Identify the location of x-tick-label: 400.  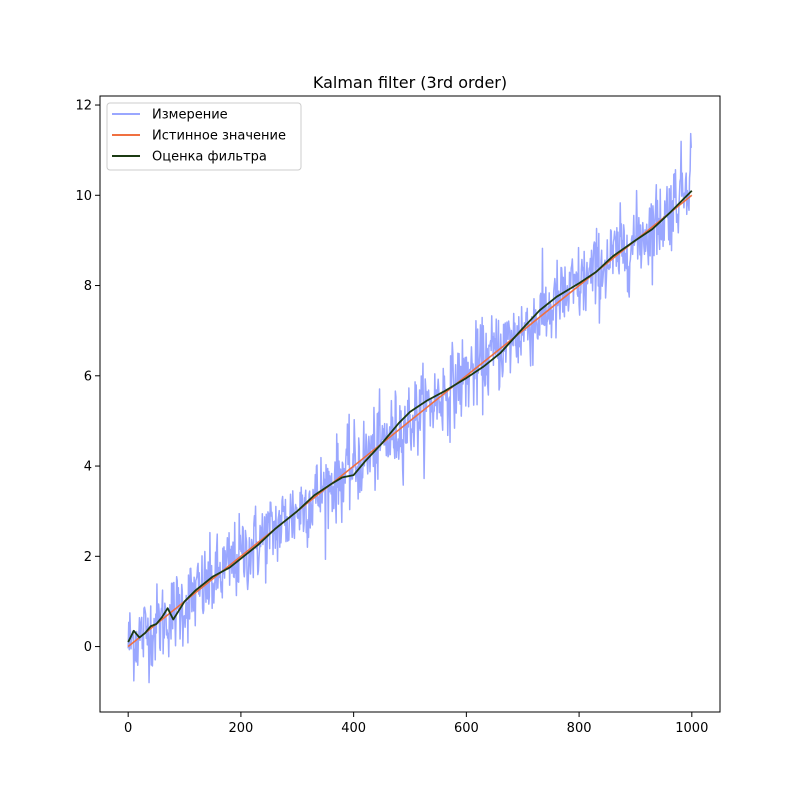
(353, 728).